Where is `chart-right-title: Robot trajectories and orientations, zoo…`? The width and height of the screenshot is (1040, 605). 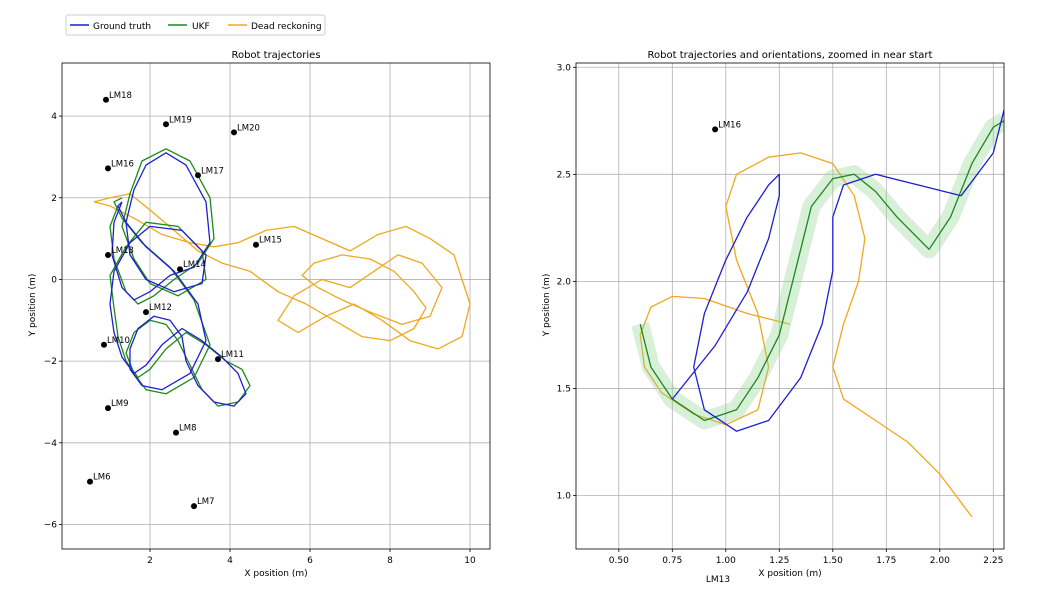
chart-right-title: Robot trajectories and orientations, zoo… is located at coordinates (790, 55).